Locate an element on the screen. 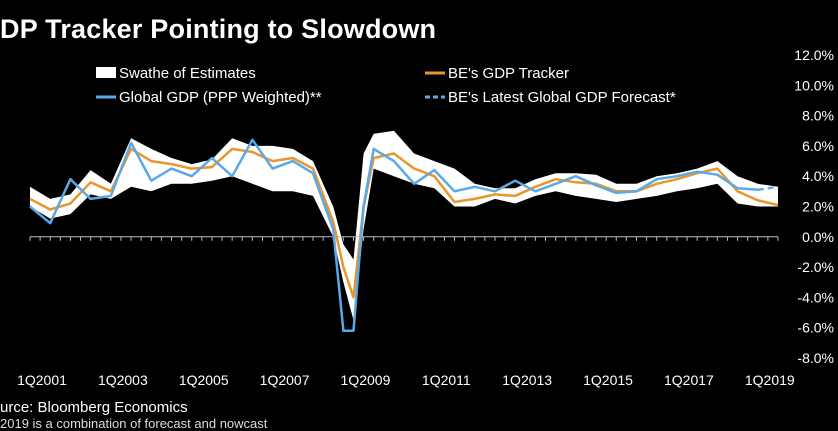  x-tick-label: 1Q2015 is located at coordinates (608, 380).